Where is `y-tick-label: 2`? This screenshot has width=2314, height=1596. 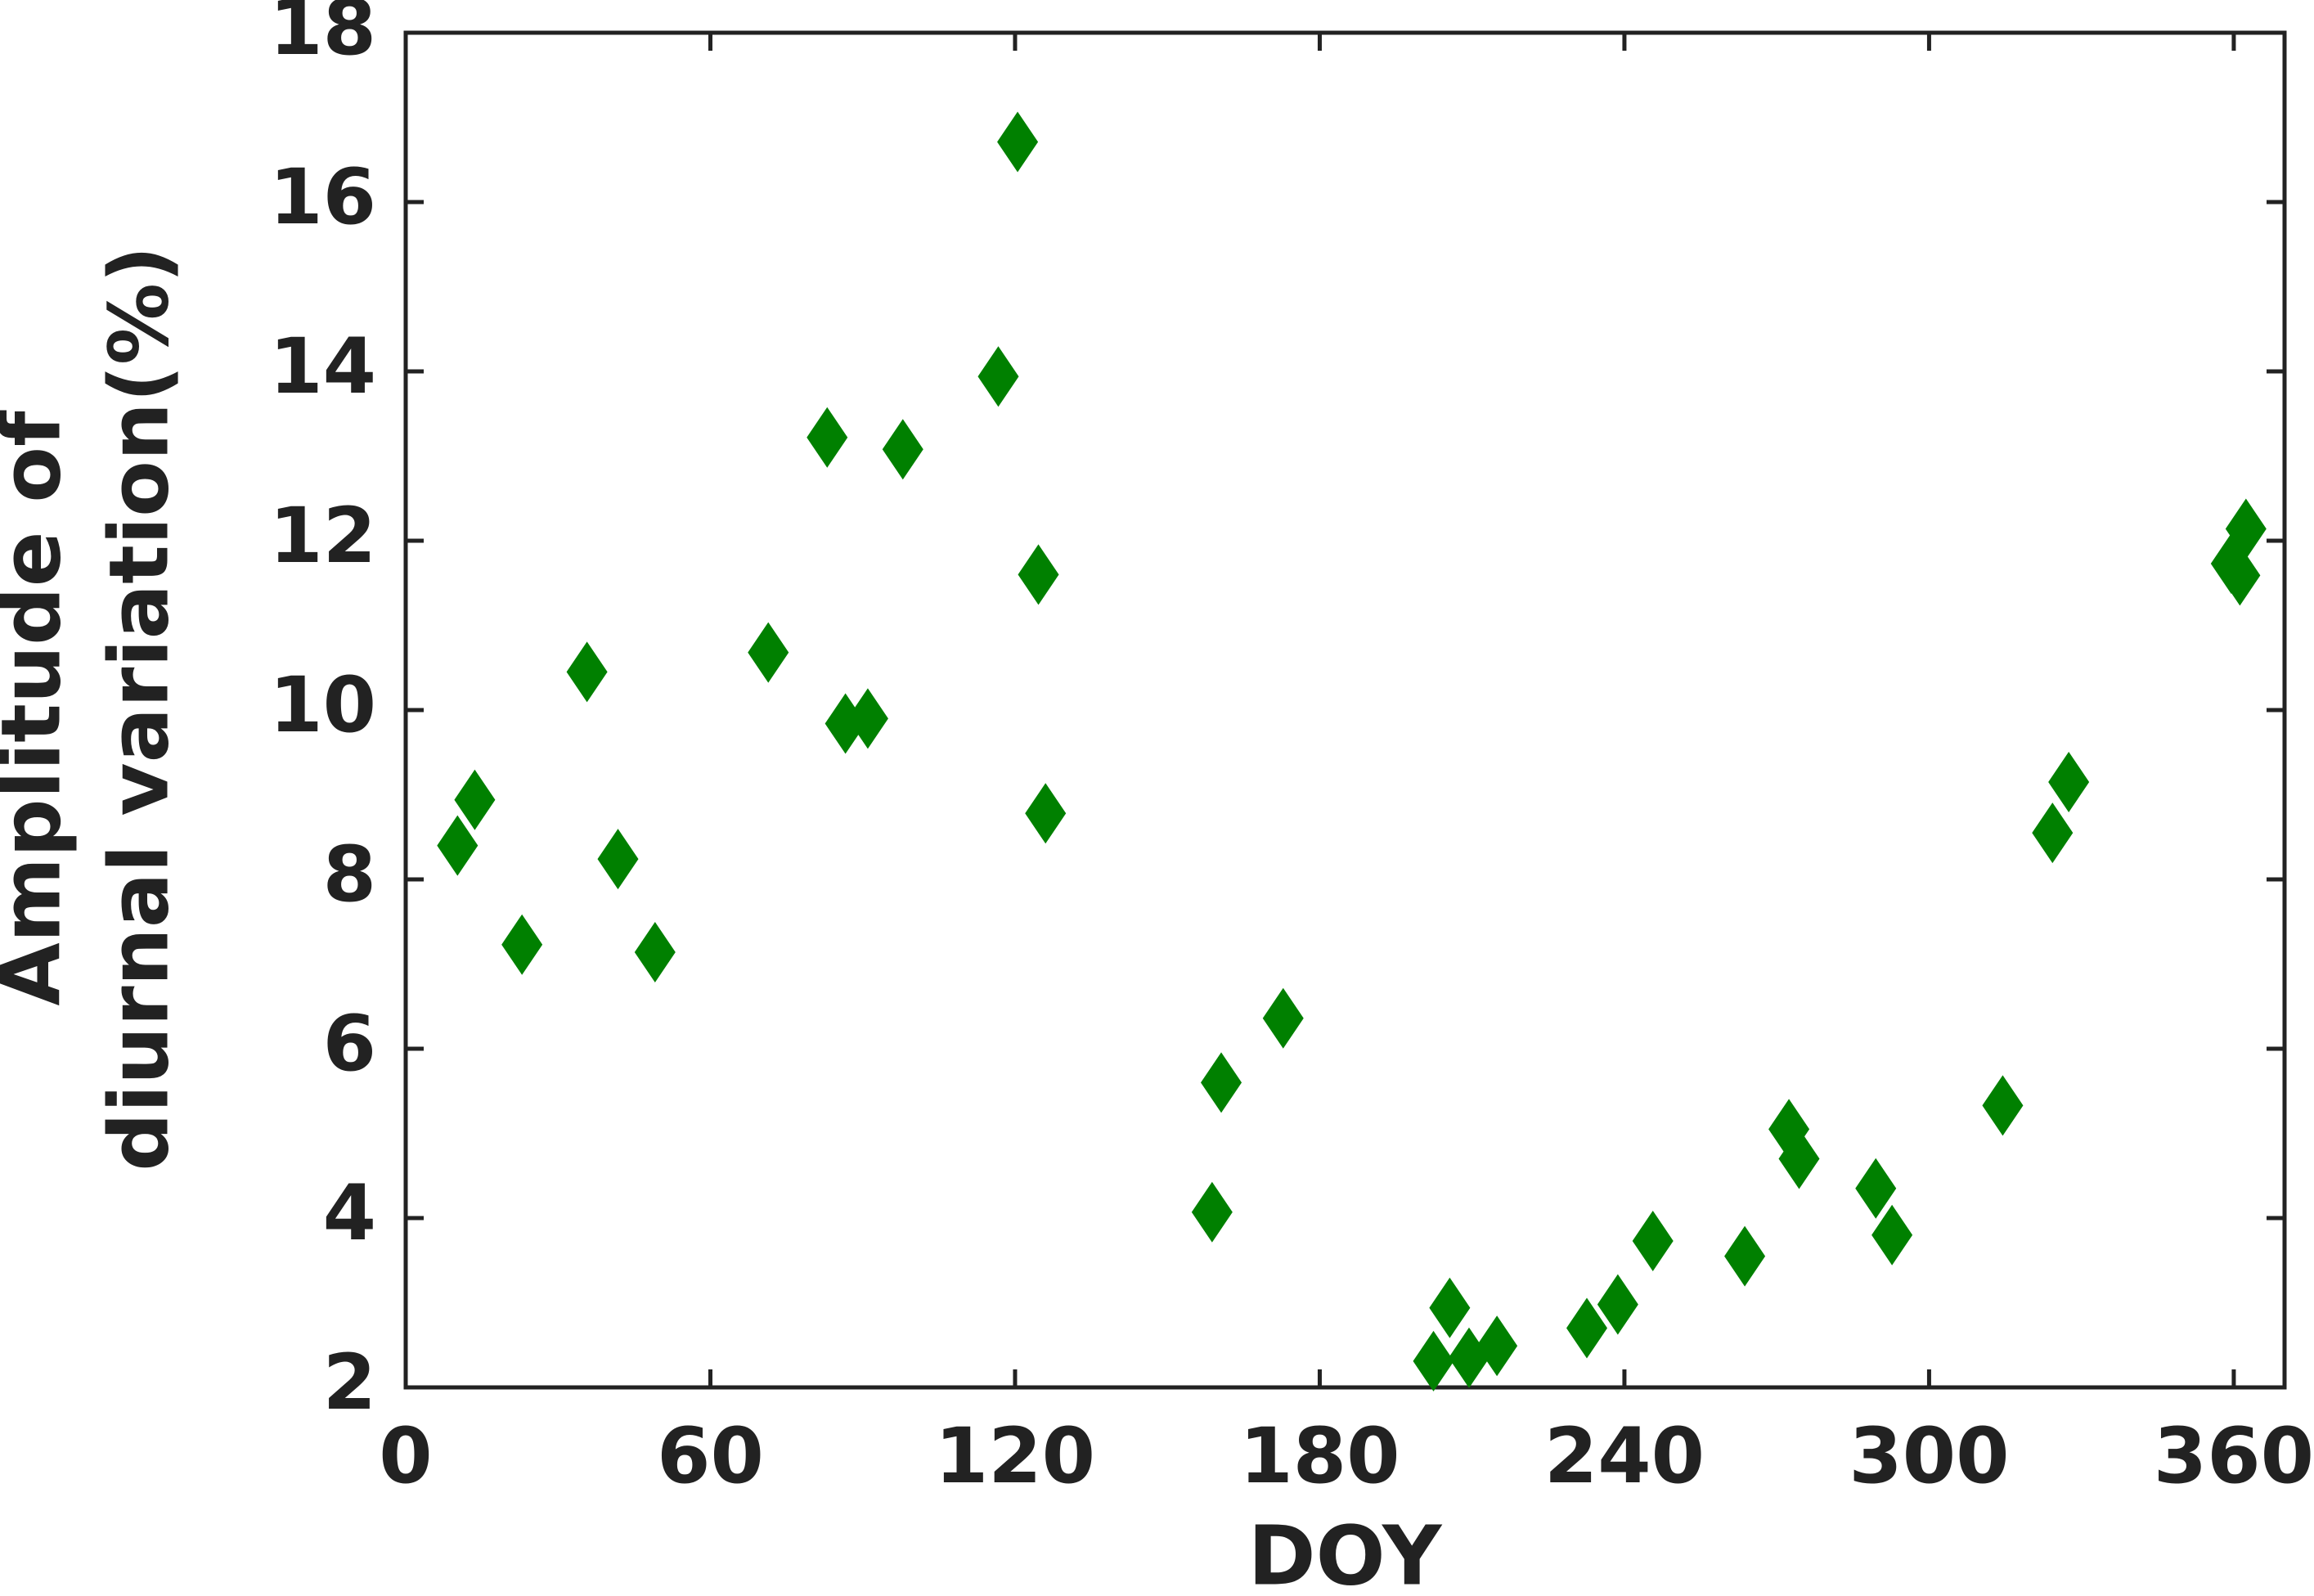 y-tick-label: 2 is located at coordinates (349, 1382).